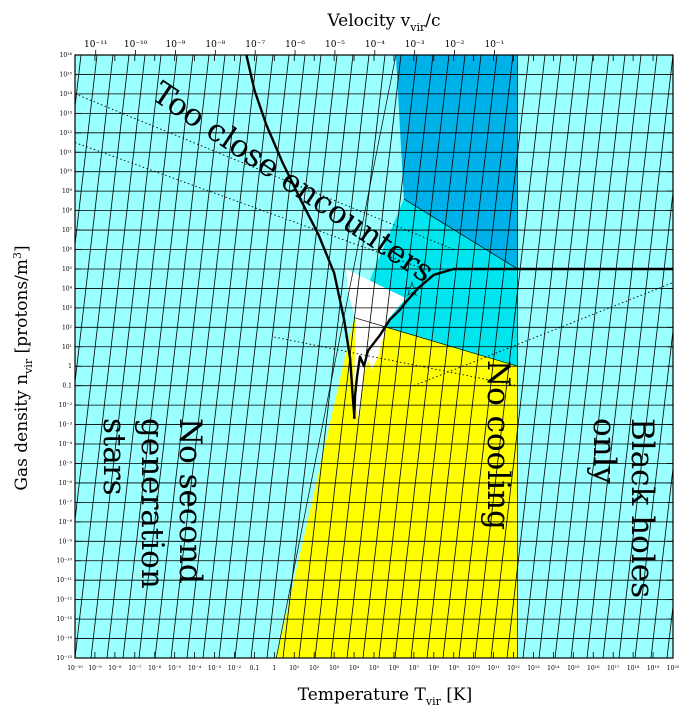 Image resolution: width=693 pixels, height=713 pixels. Describe the element at coordinates (354, 668) in the screenshot. I see `x-tick-label: 10⁴` at that location.